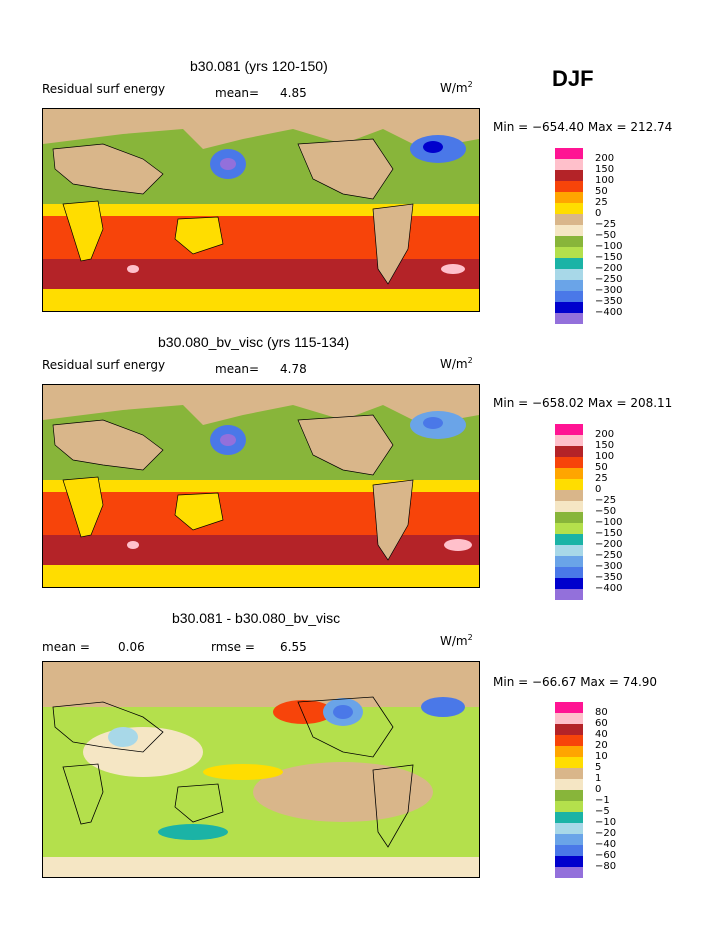 Image resolution: width=723 pixels, height=935 pixels. What do you see at coordinates (585, 790) in the screenshot?
I see `panel3-colorbar: 80 60 40 20 10 5 1 0 −1 −5 −10 −20 −40 −60 −80` at bounding box center [585, 790].